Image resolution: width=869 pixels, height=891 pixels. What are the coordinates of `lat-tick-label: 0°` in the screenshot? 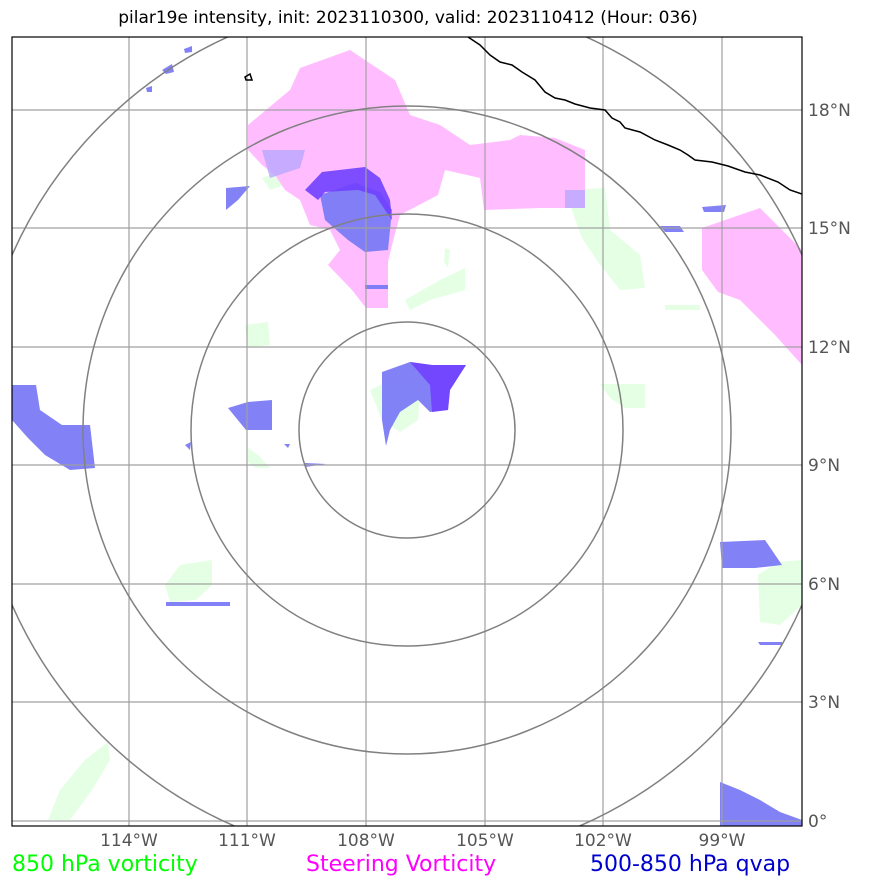 It's located at (817, 822).